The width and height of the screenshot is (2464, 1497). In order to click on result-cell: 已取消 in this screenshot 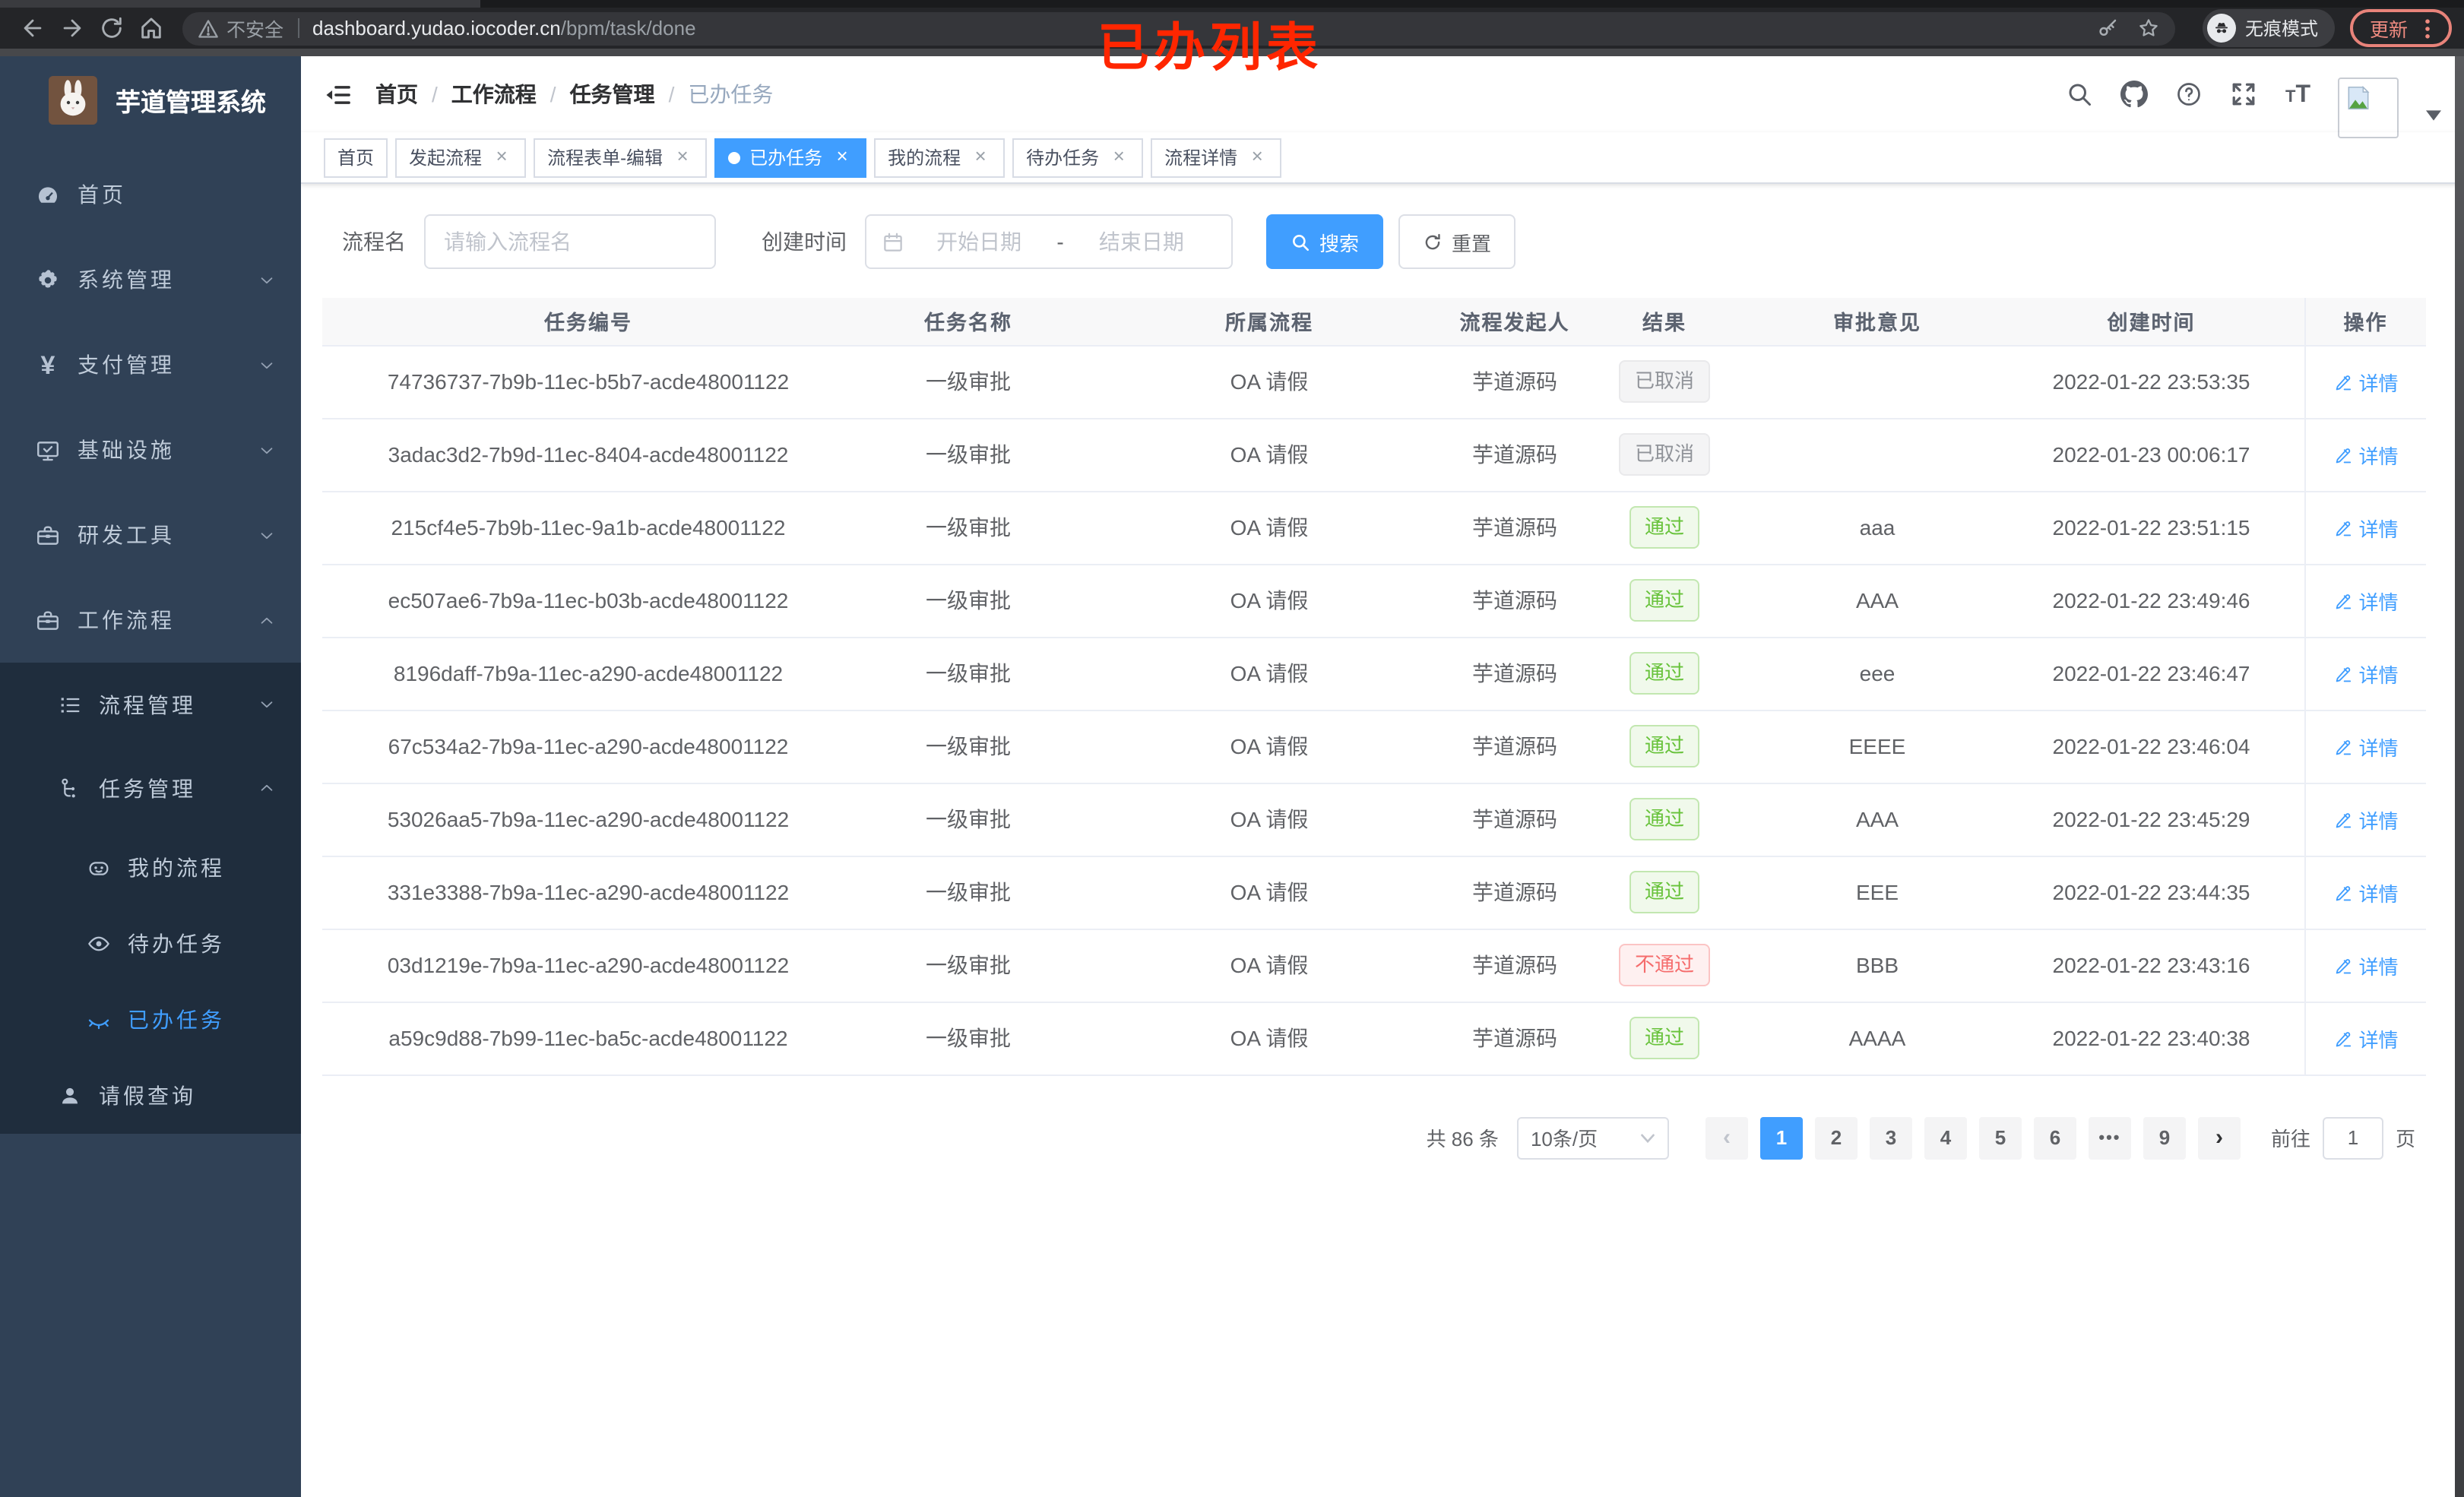, I will do `click(1664, 455)`.